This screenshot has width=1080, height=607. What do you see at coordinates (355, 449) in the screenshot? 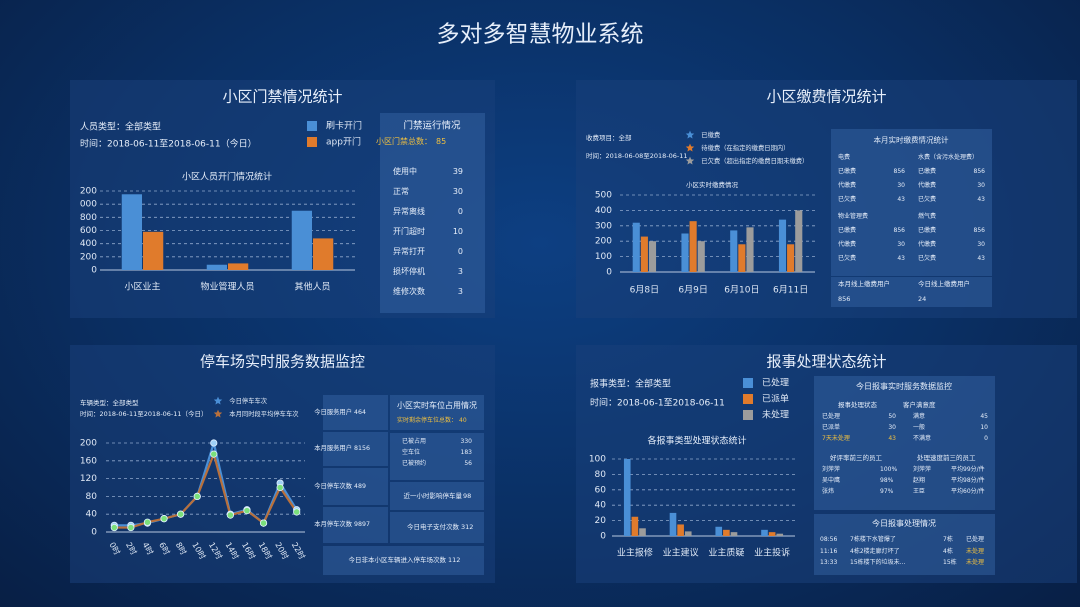
I see `stat-card` at bounding box center [355, 449].